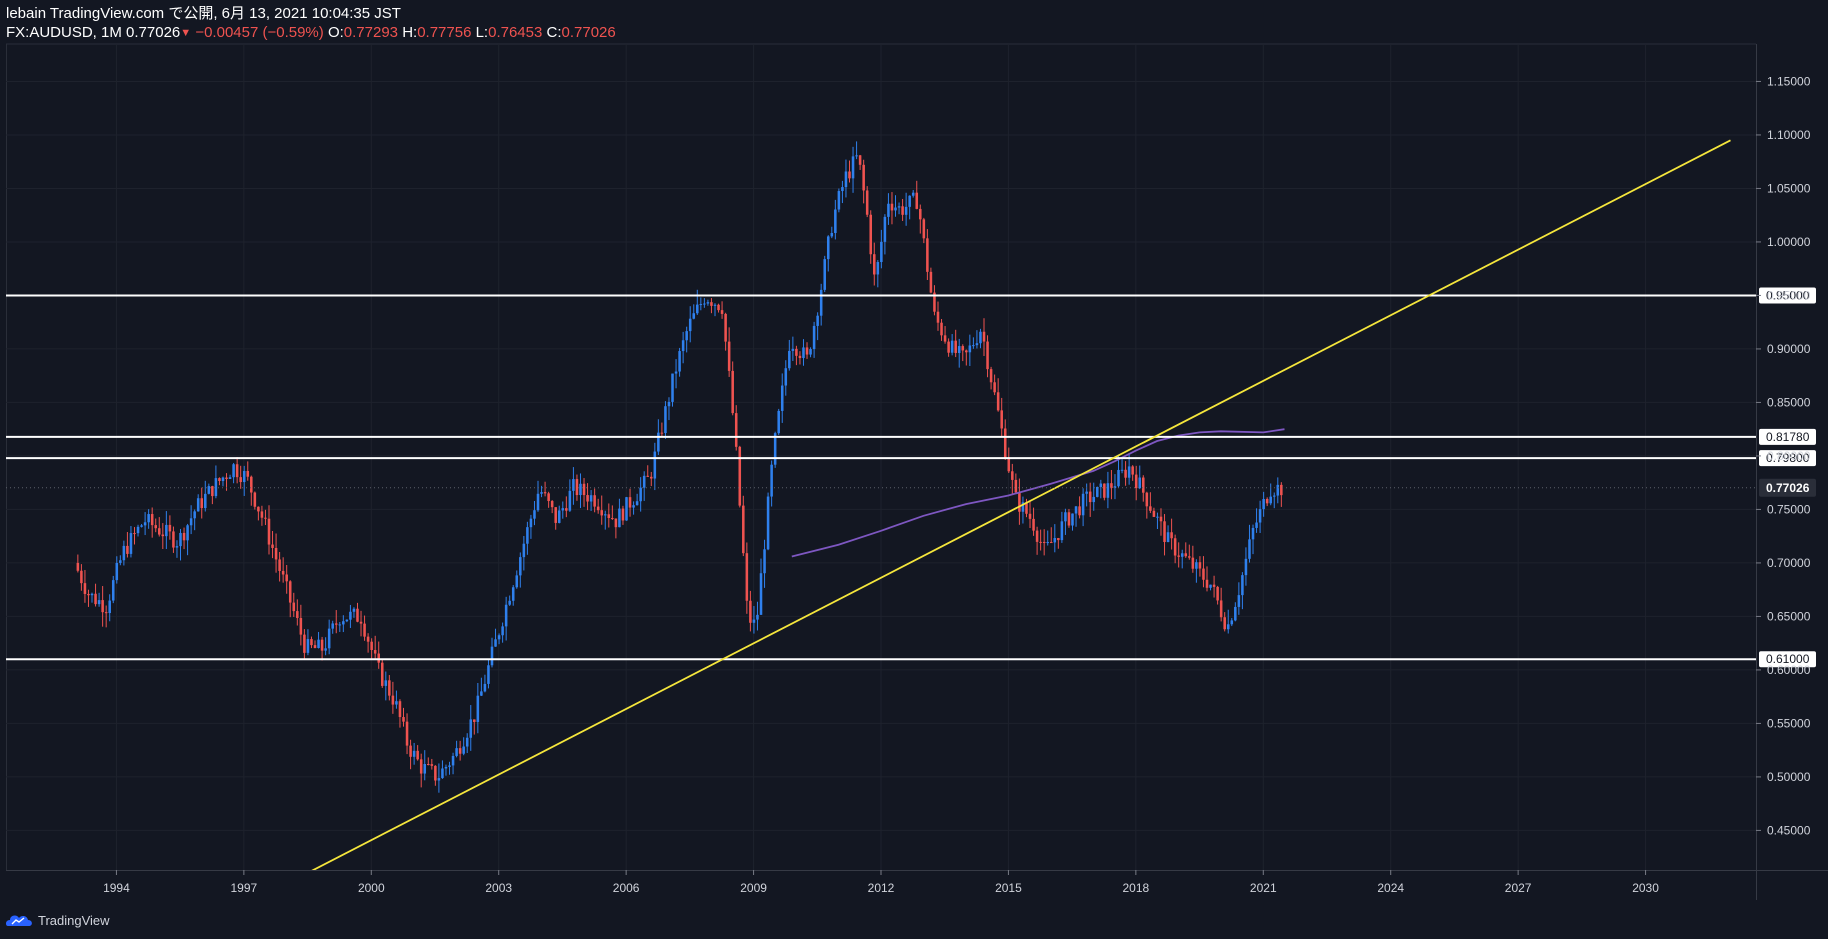 The height and width of the screenshot is (939, 1828). I want to click on time-tick-label: 2012, so click(881, 888).